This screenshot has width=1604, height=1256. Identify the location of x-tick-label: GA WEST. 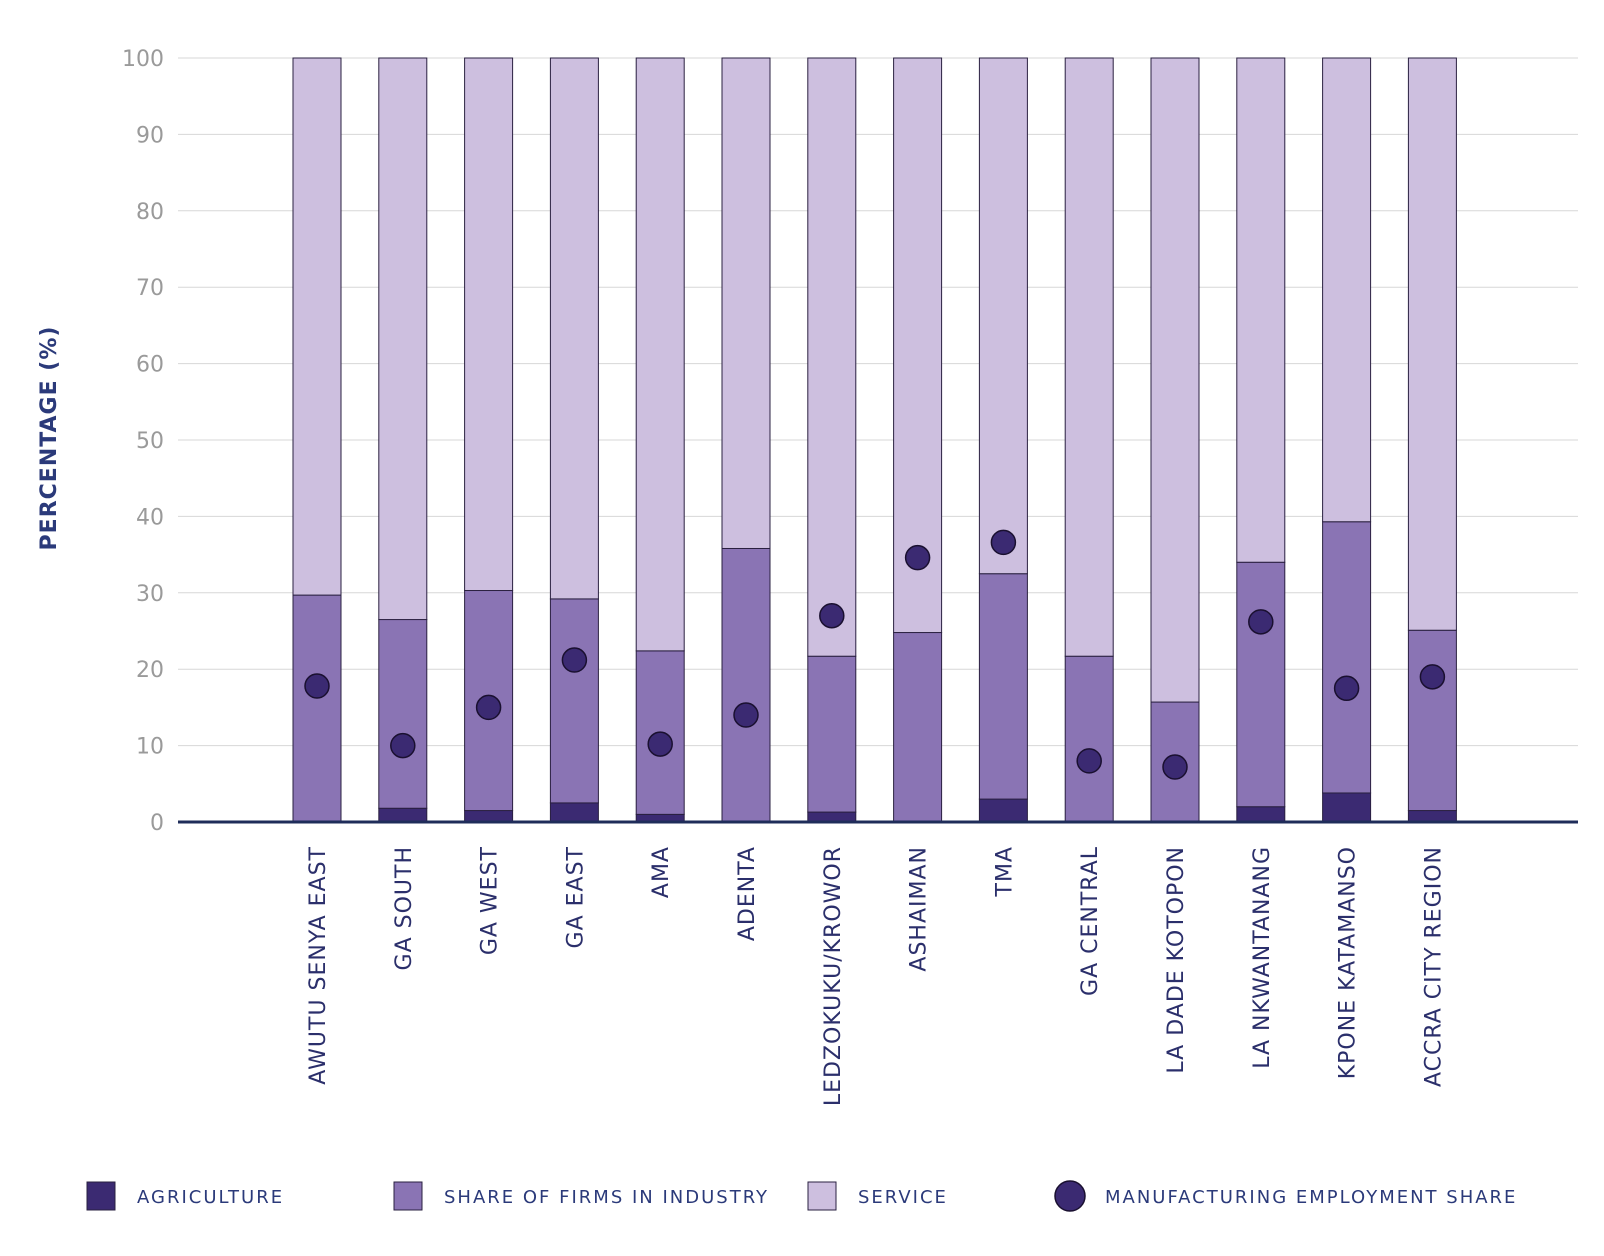
(490, 900).